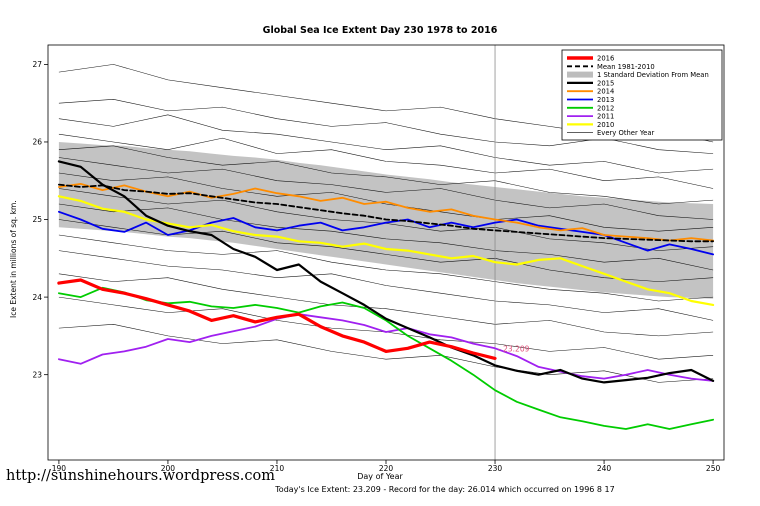 The width and height of the screenshot is (760, 506). What do you see at coordinates (37, 374) in the screenshot?
I see `y-tick-label: 23` at bounding box center [37, 374].